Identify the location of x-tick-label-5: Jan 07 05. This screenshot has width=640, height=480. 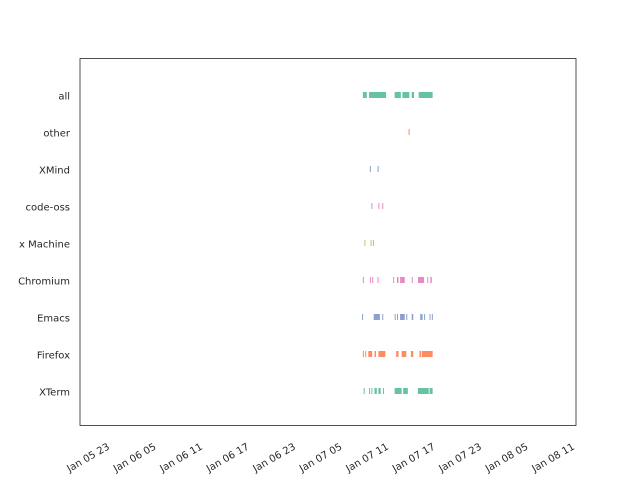
(320, 459).